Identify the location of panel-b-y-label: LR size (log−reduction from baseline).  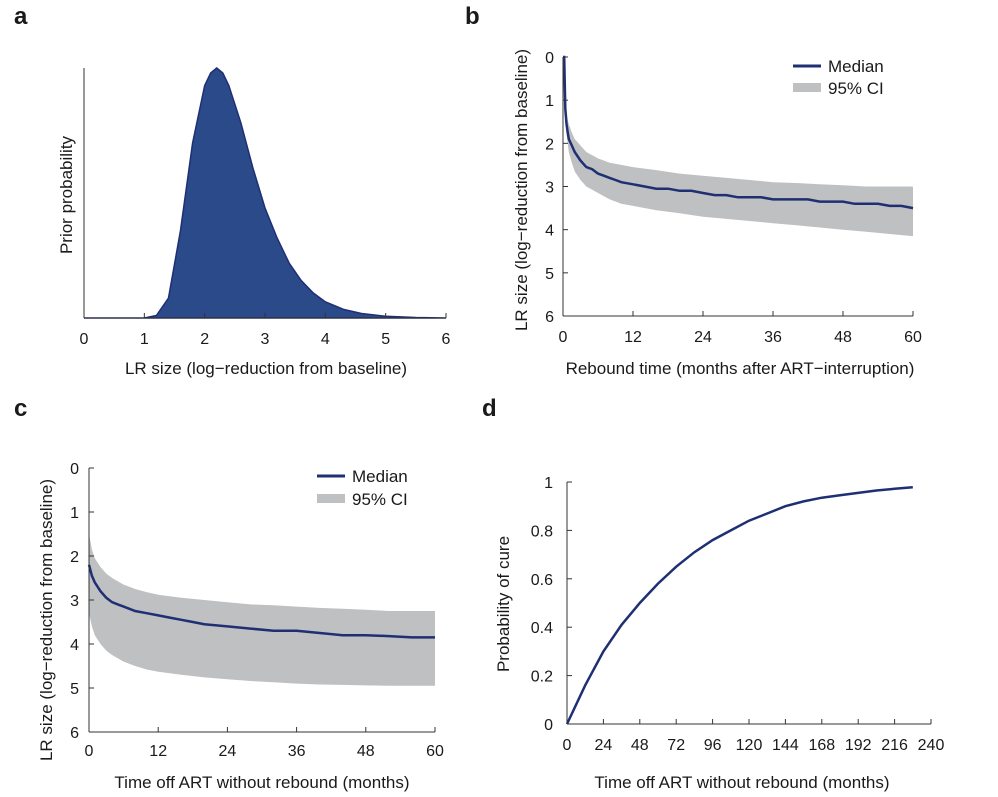
(521, 190).